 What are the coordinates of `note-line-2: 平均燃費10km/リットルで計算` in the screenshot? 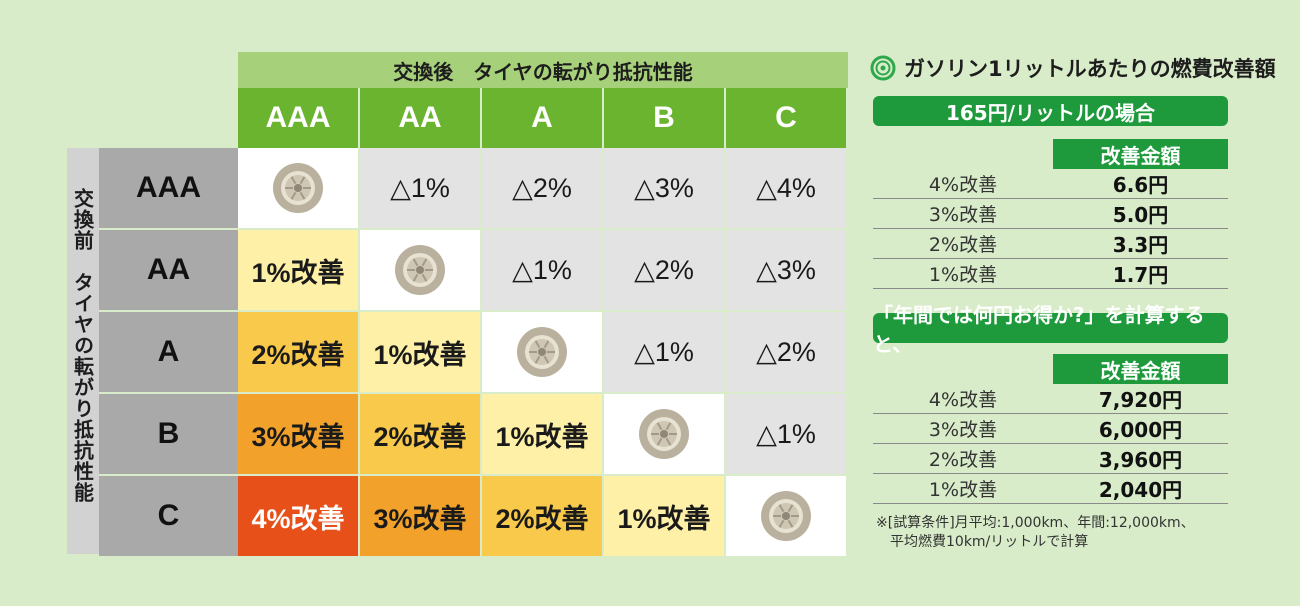 It's located at (989, 542).